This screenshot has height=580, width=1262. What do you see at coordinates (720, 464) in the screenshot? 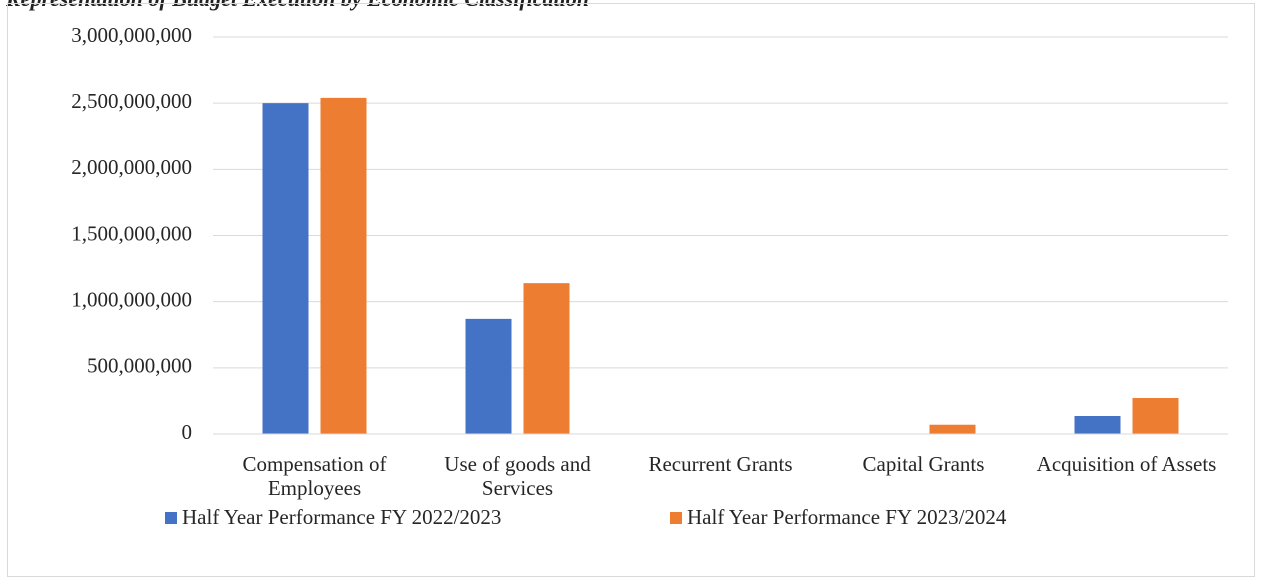
I see `x-tick-label: Recurrent Grants` at bounding box center [720, 464].